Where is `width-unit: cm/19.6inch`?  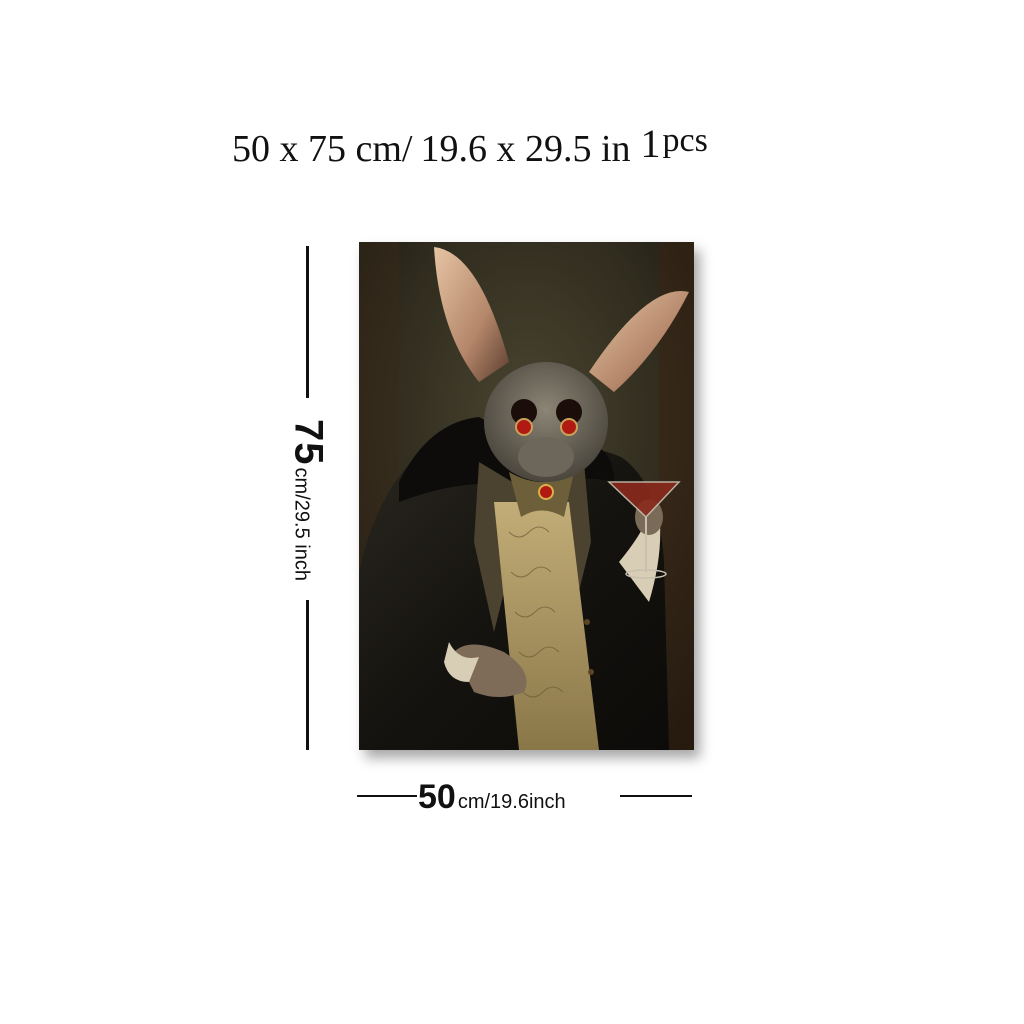
width-unit: cm/19.6inch is located at coordinates (511, 802).